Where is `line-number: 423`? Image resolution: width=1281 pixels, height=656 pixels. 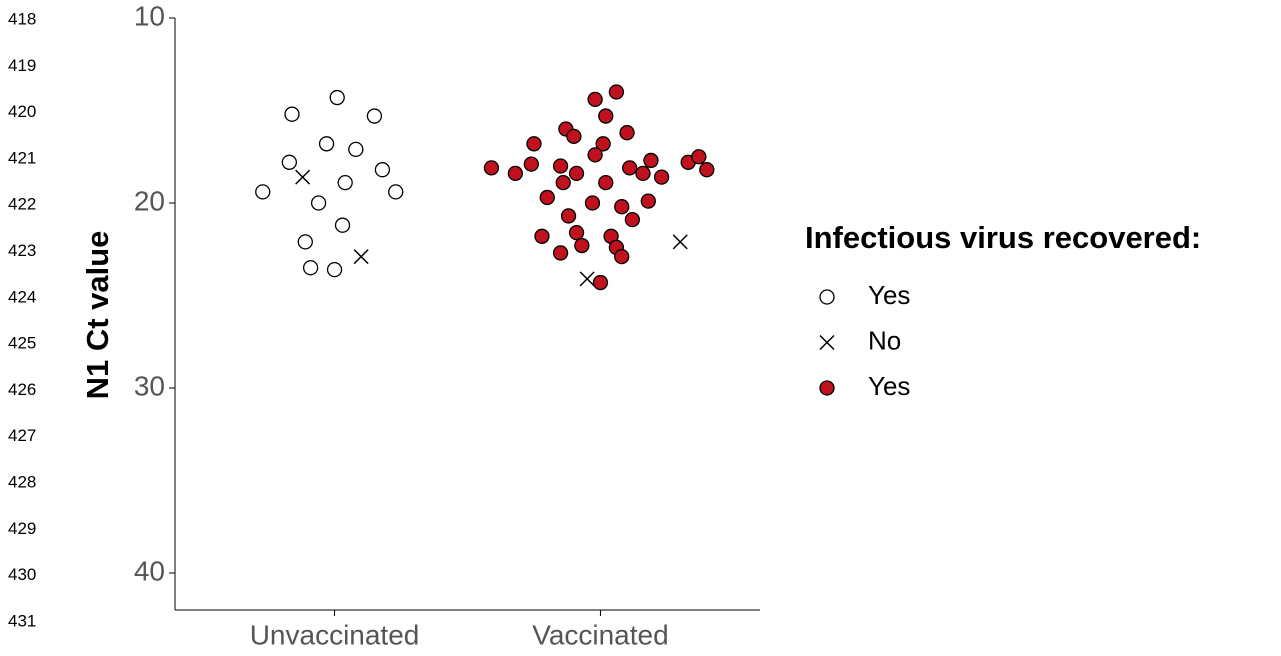
line-number: 423 is located at coordinates (22, 250).